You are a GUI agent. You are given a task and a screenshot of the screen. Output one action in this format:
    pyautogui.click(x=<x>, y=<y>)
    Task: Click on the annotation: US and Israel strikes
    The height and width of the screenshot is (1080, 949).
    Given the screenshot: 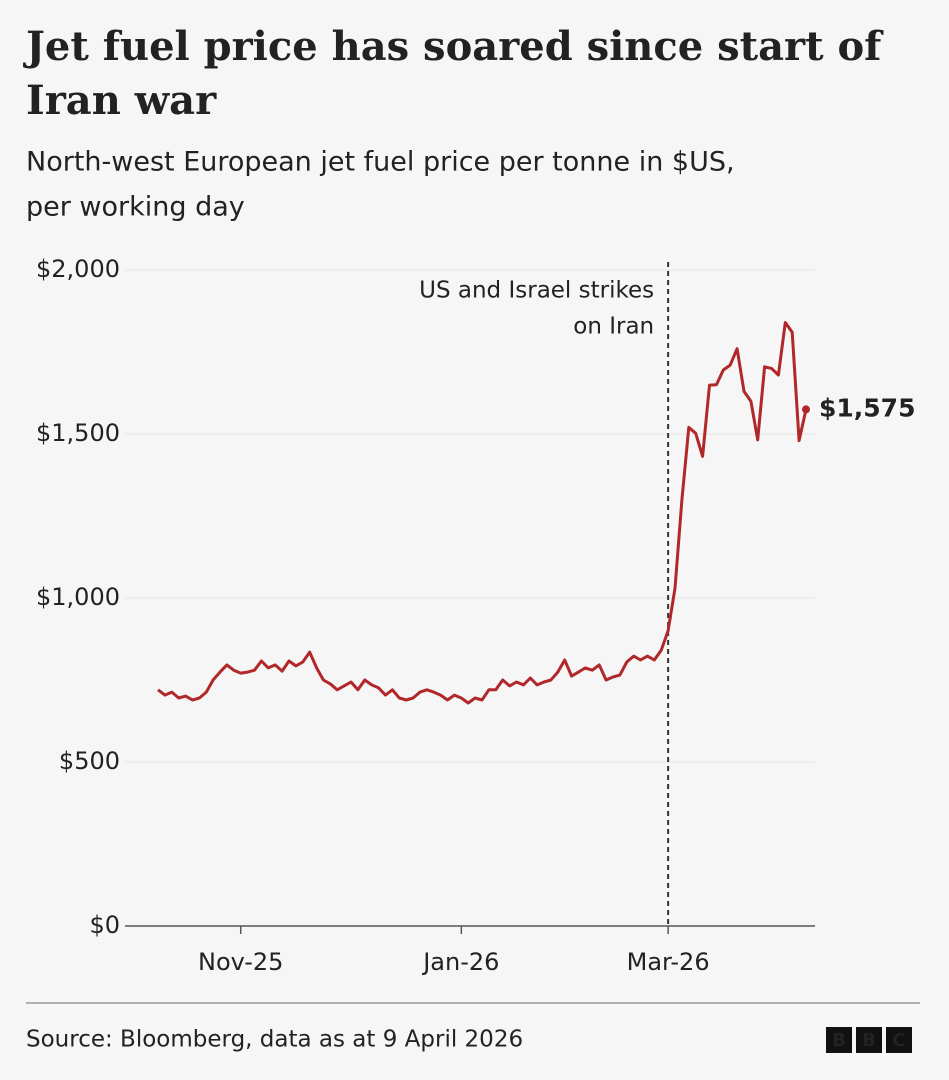 What is the action you would take?
    pyautogui.click(x=536, y=291)
    